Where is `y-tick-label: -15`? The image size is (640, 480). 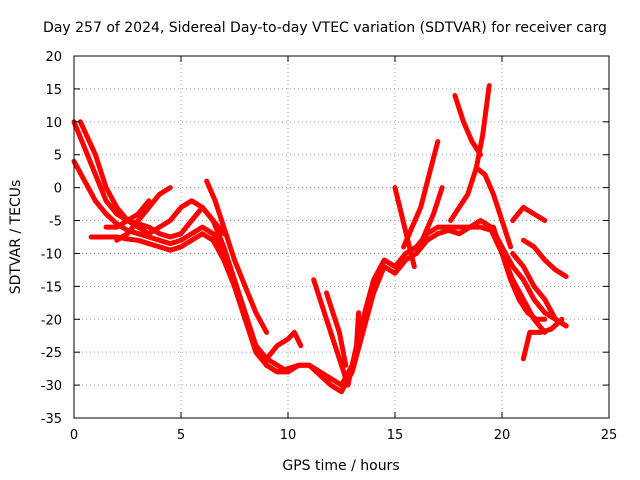
y-tick-label: -15 is located at coordinates (51, 287).